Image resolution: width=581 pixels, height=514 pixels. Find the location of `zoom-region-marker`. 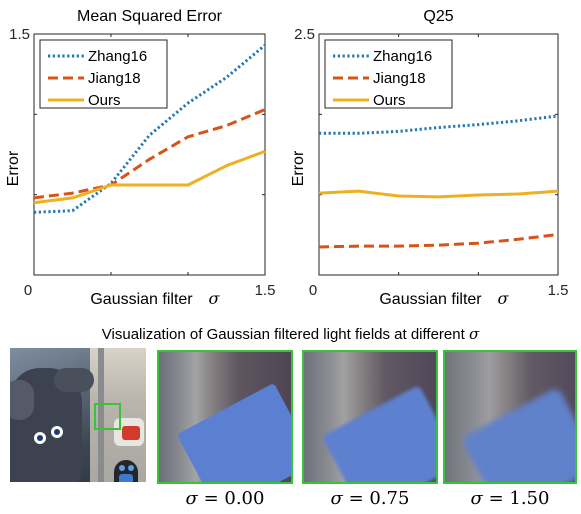

zoom-region-marker is located at coordinates (107, 416).